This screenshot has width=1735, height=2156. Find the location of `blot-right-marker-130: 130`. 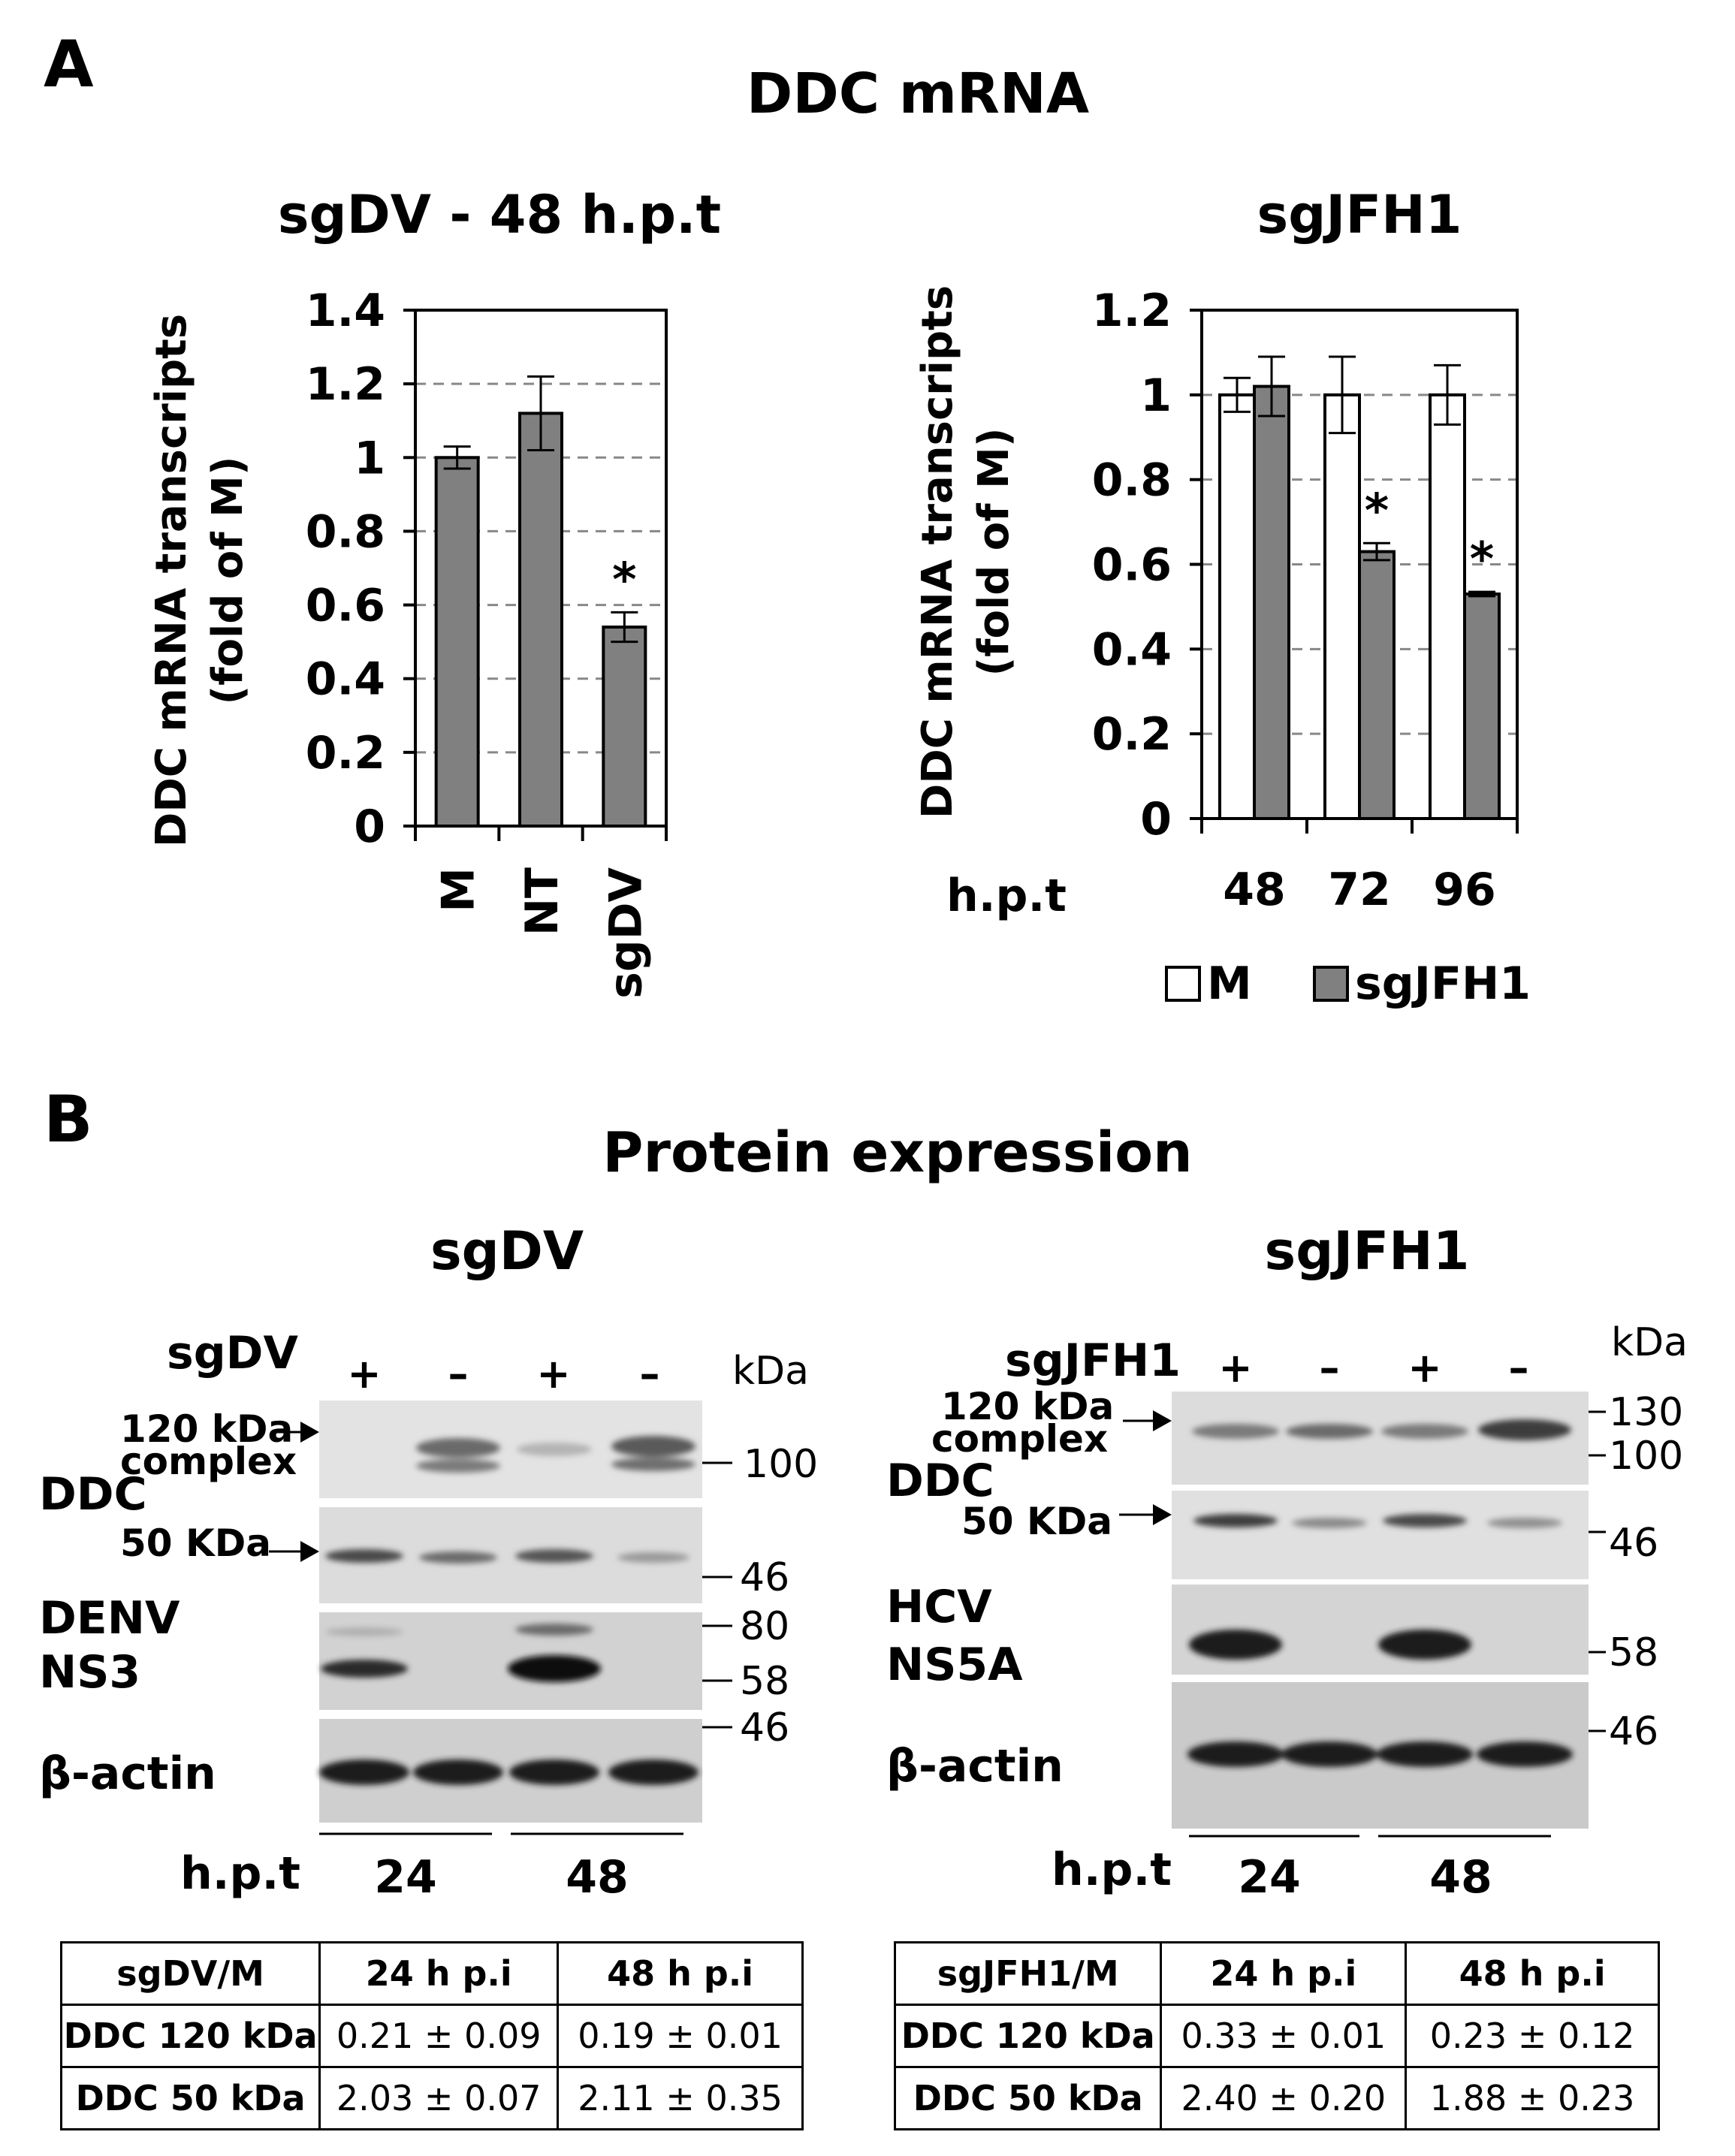

blot-right-marker-130: 130 is located at coordinates (1646, 1413).